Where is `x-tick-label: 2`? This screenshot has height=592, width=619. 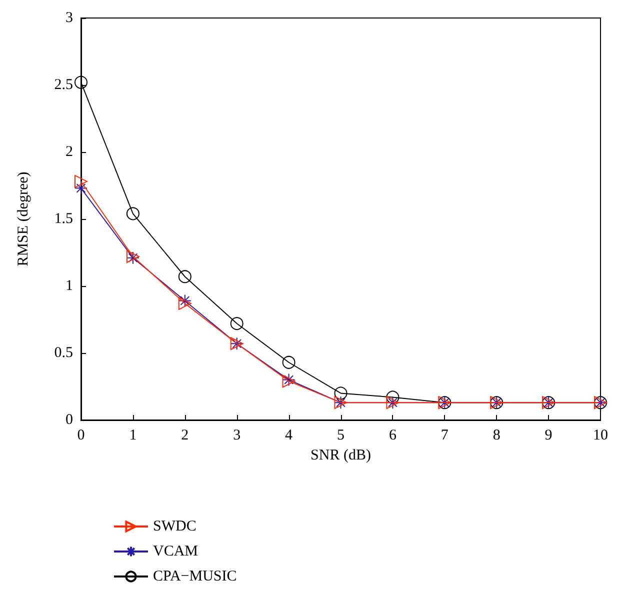 x-tick-label: 2 is located at coordinates (185, 436).